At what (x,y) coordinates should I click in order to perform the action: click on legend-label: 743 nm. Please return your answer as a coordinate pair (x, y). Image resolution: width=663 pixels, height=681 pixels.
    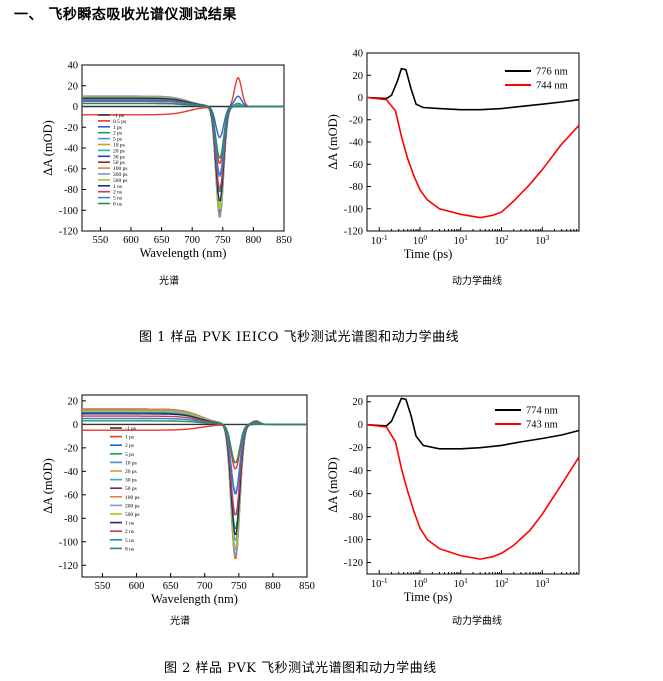
    Looking at the image, I should click on (542, 425).